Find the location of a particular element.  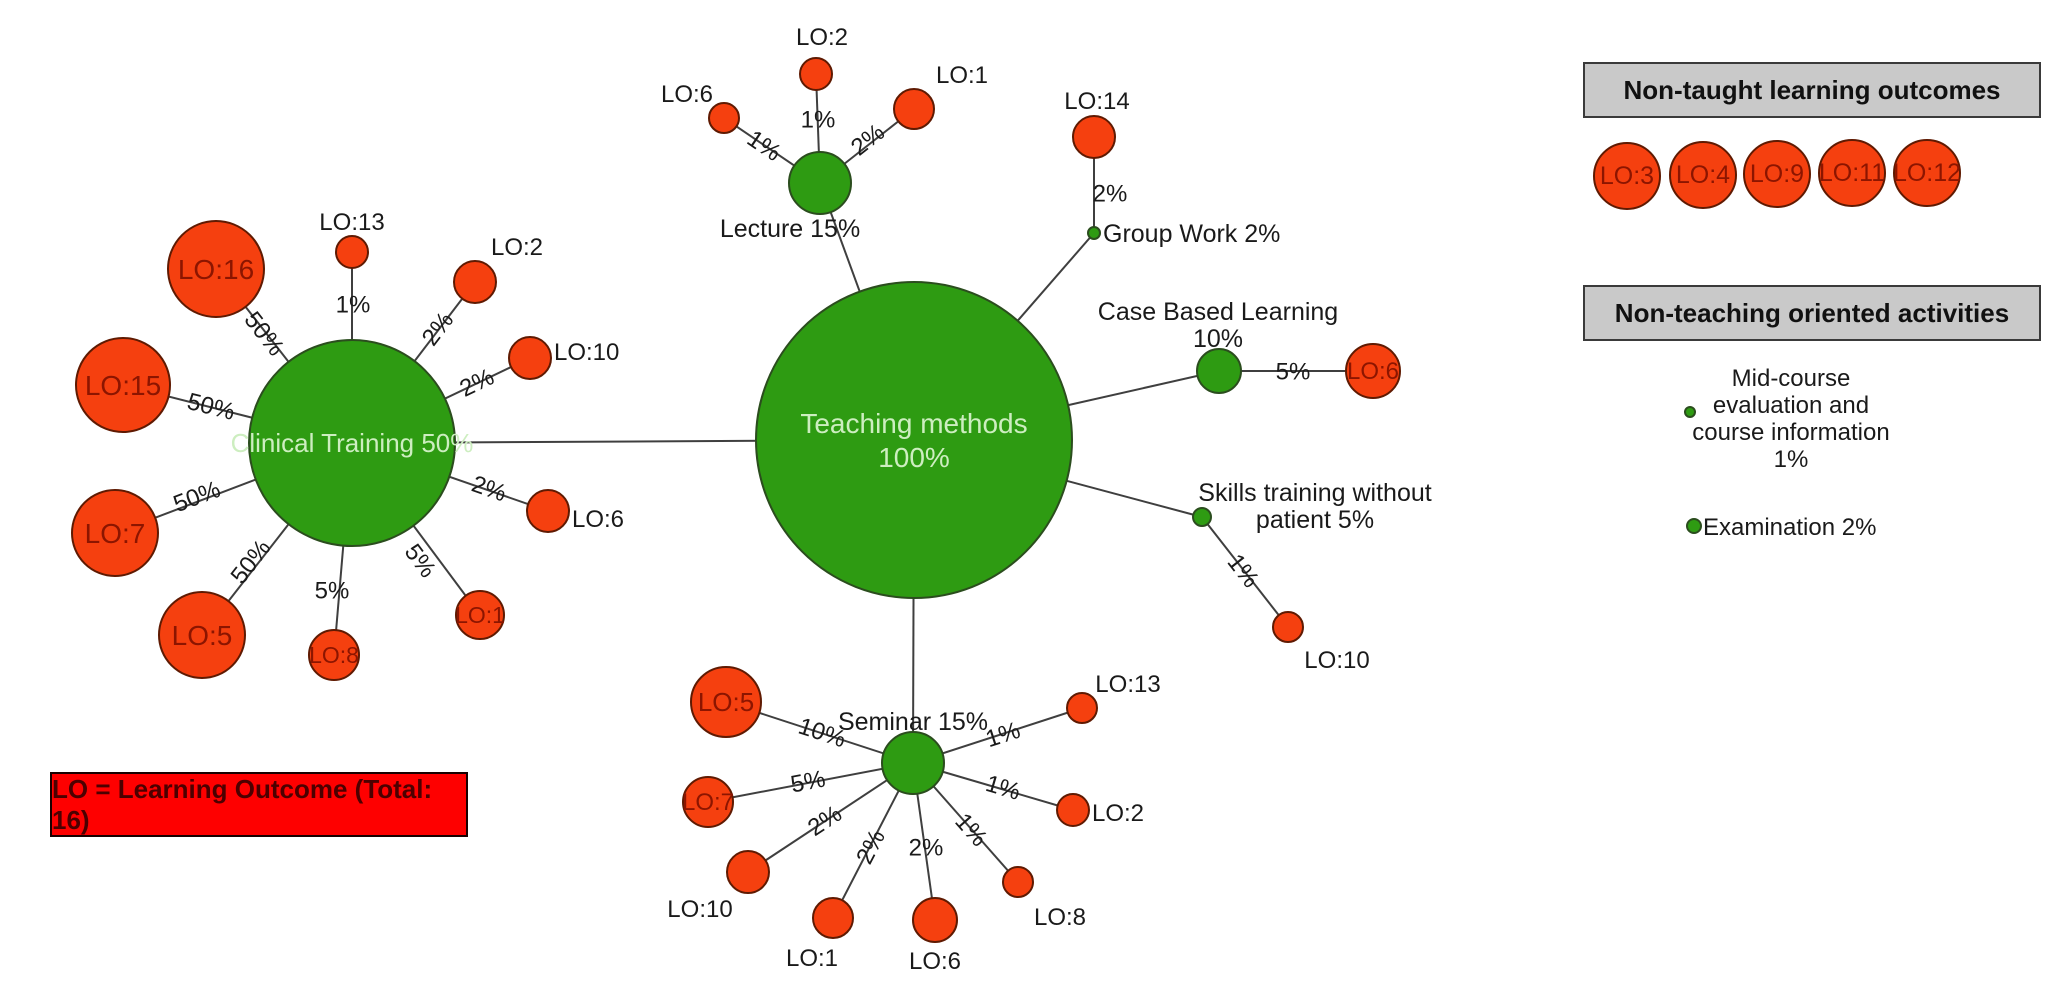

node-nt_lo12-outcome-circle is located at coordinates (1927, 173).